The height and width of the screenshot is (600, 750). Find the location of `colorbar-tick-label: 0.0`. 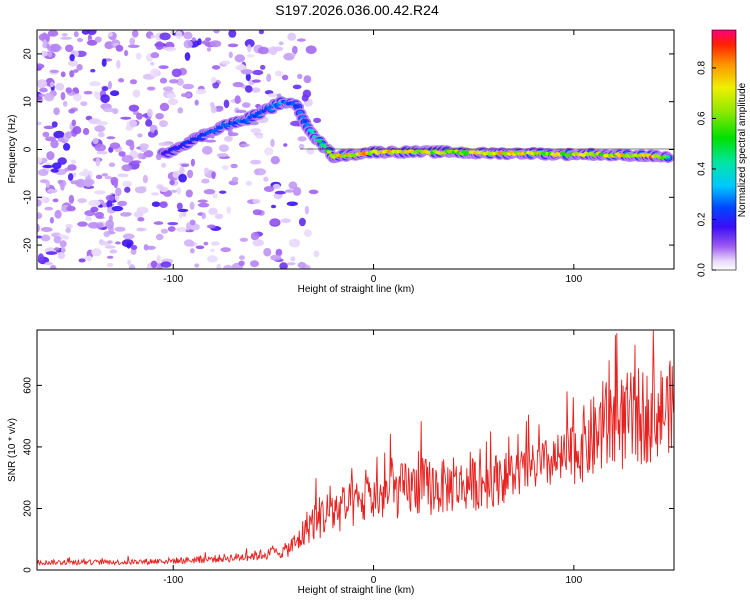

colorbar-tick-label: 0.0 is located at coordinates (702, 270).